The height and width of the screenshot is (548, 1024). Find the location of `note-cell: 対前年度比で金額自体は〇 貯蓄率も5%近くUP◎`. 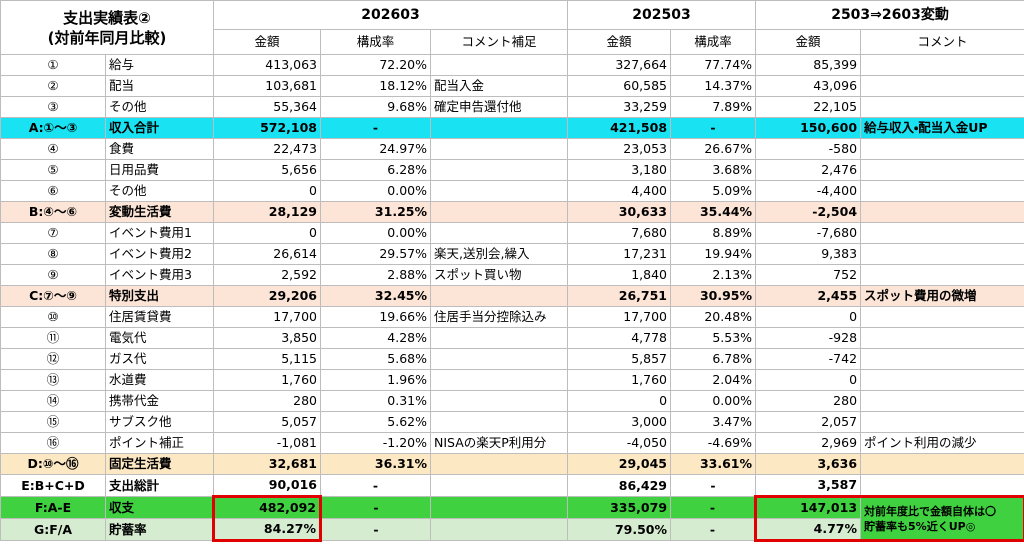

note-cell: 対前年度比で金額自体は〇 貯蓄率も5%近くUP◎ is located at coordinates (942, 518).